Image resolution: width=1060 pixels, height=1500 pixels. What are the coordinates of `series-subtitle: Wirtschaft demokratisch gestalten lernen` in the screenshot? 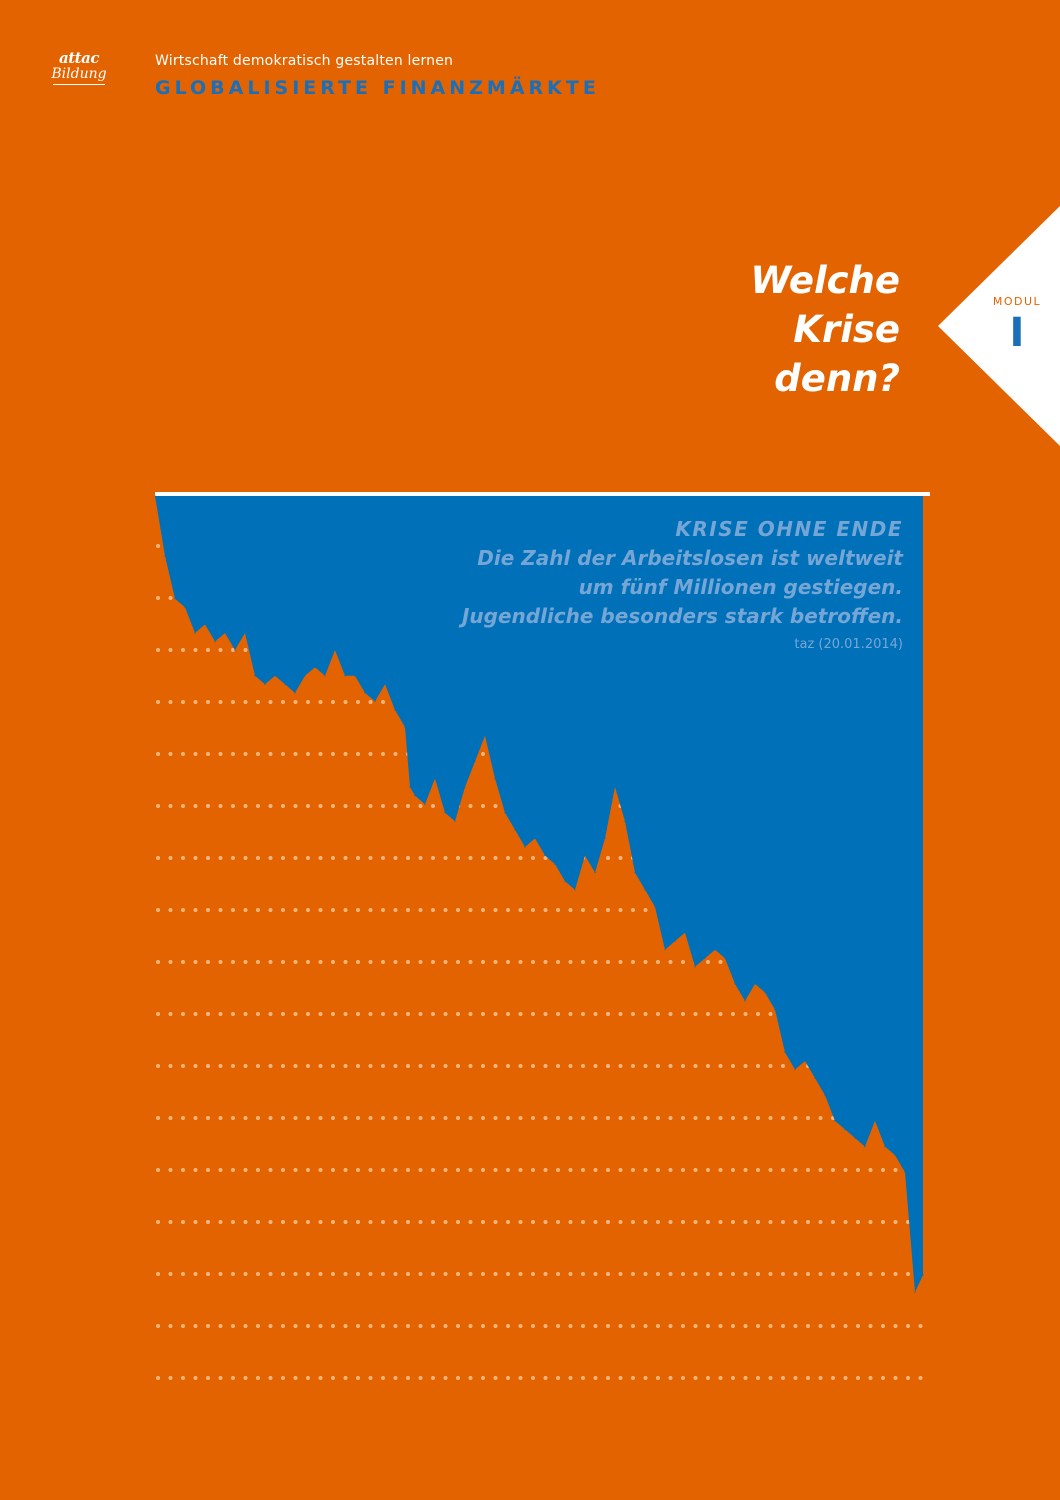 It's located at (304, 61).